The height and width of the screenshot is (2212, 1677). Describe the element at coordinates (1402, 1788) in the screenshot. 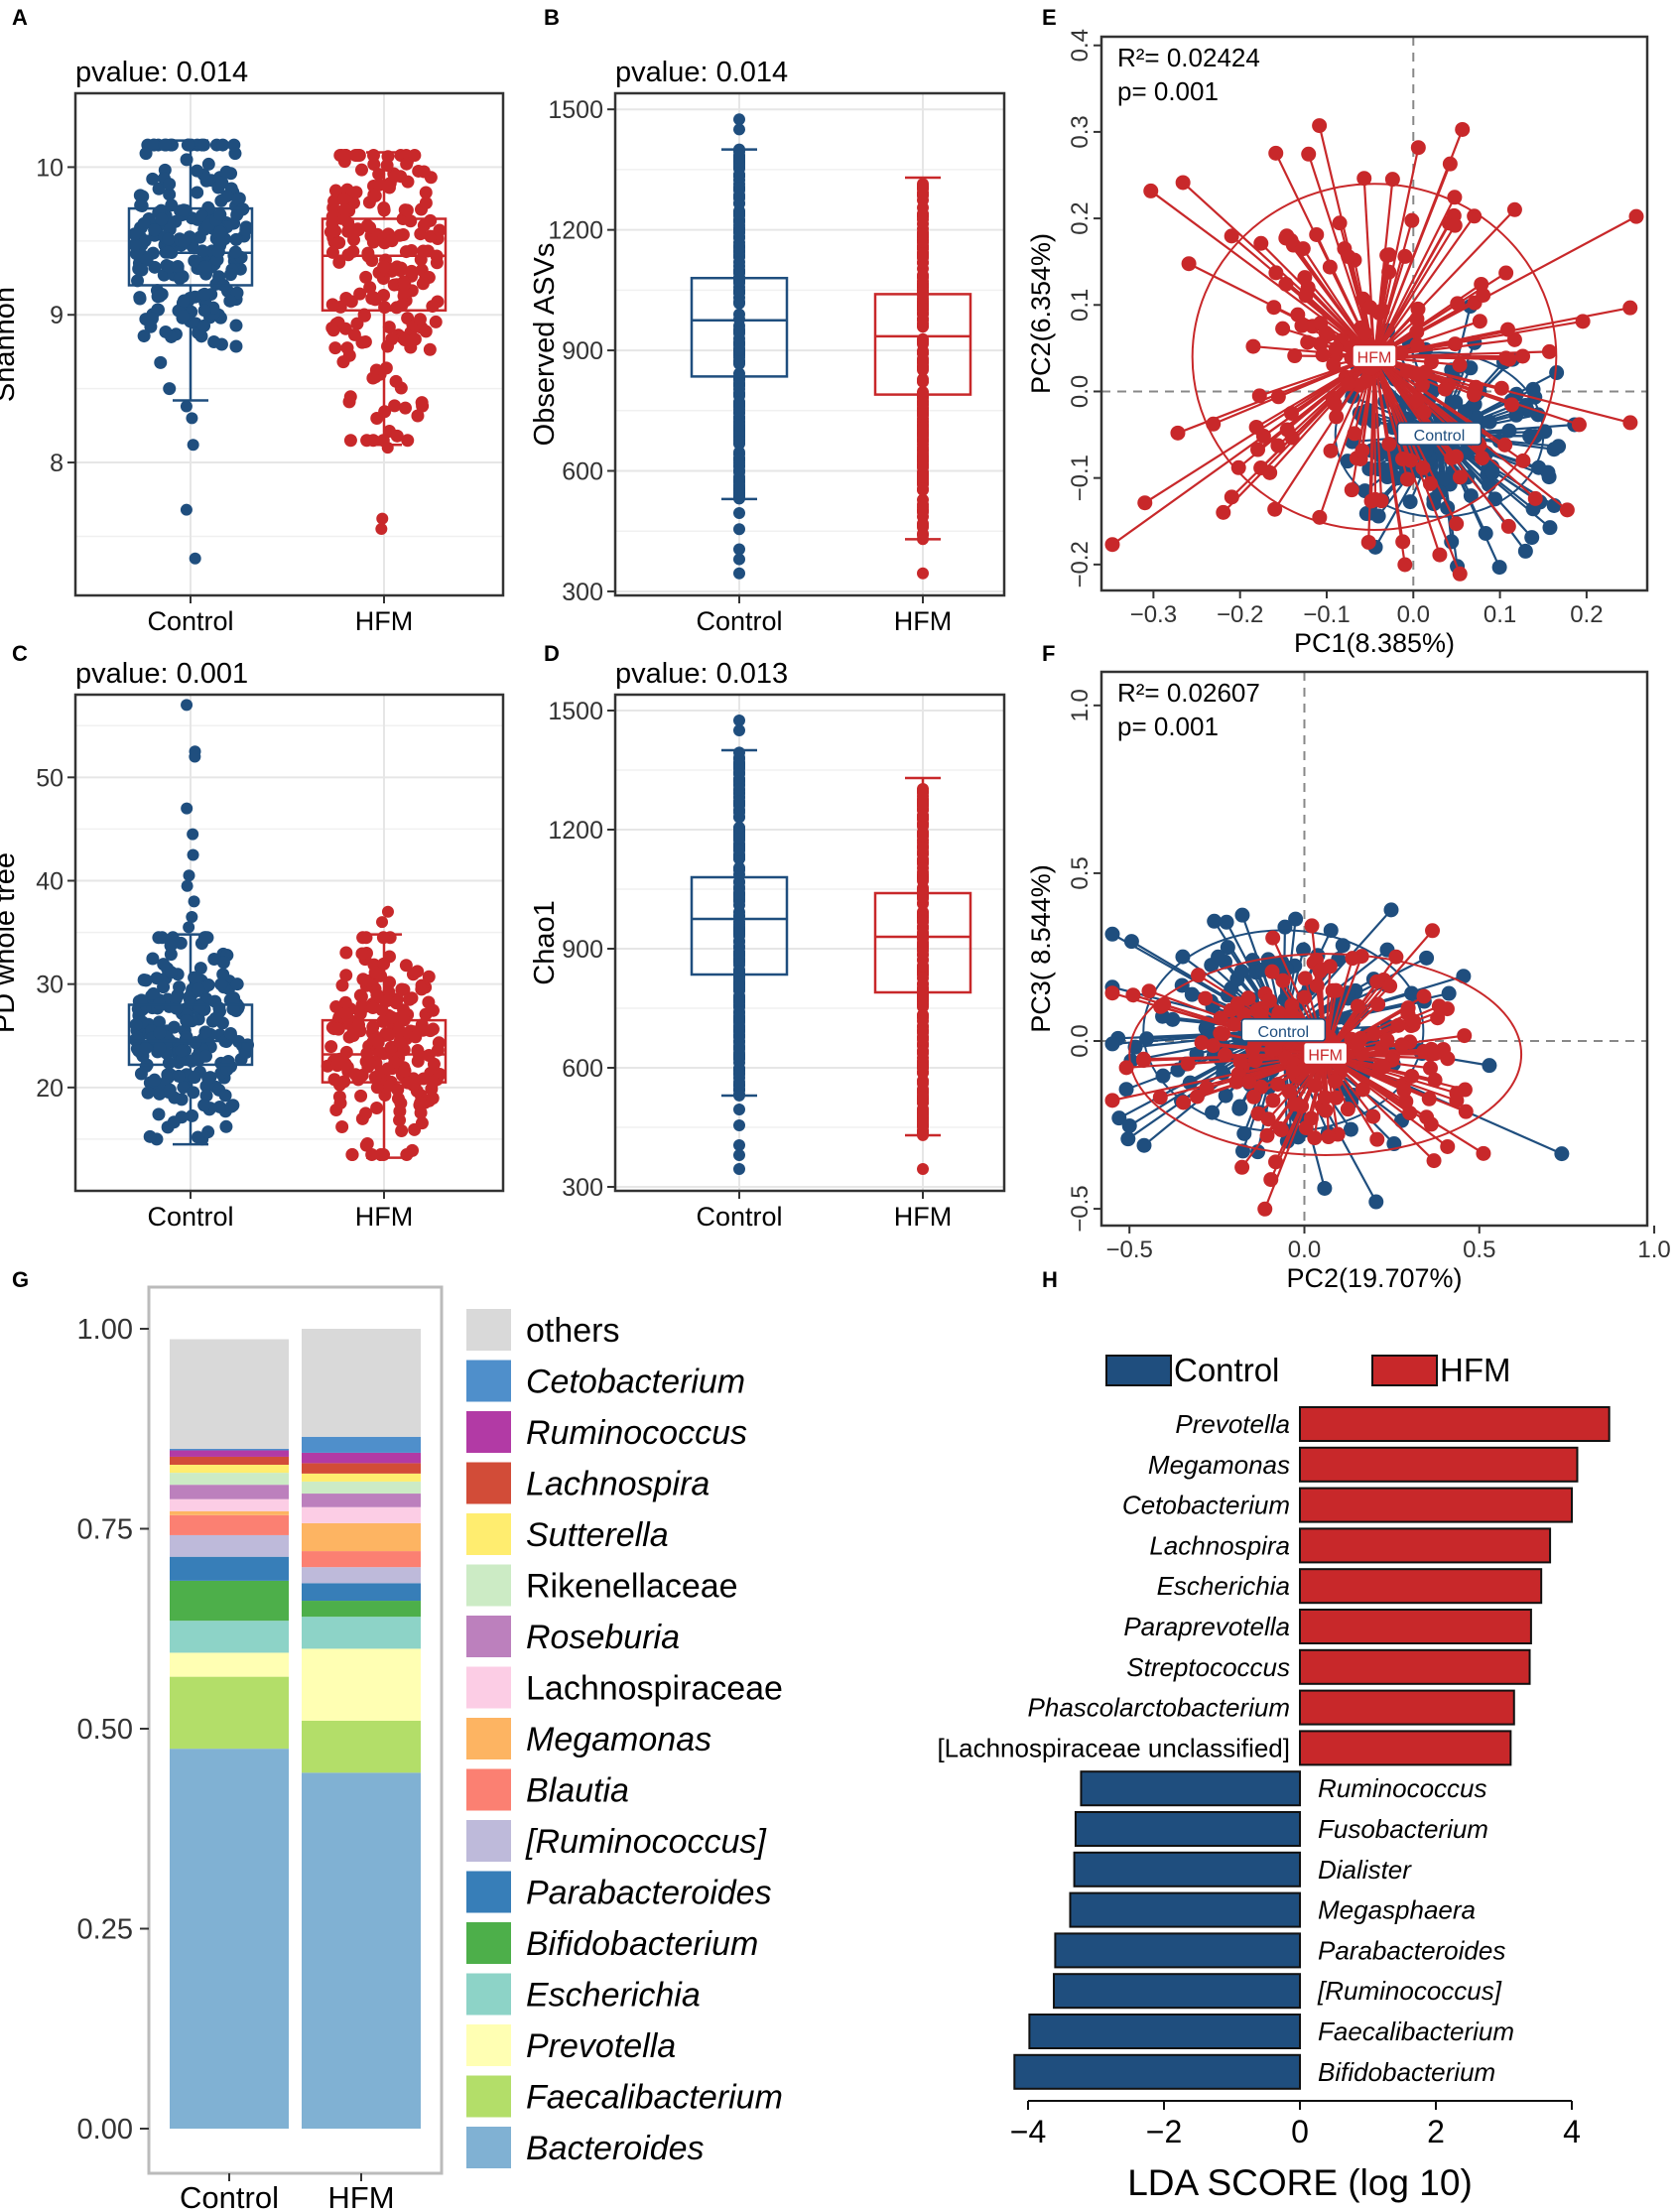

I see `bar-label: Ruminococcus` at that location.